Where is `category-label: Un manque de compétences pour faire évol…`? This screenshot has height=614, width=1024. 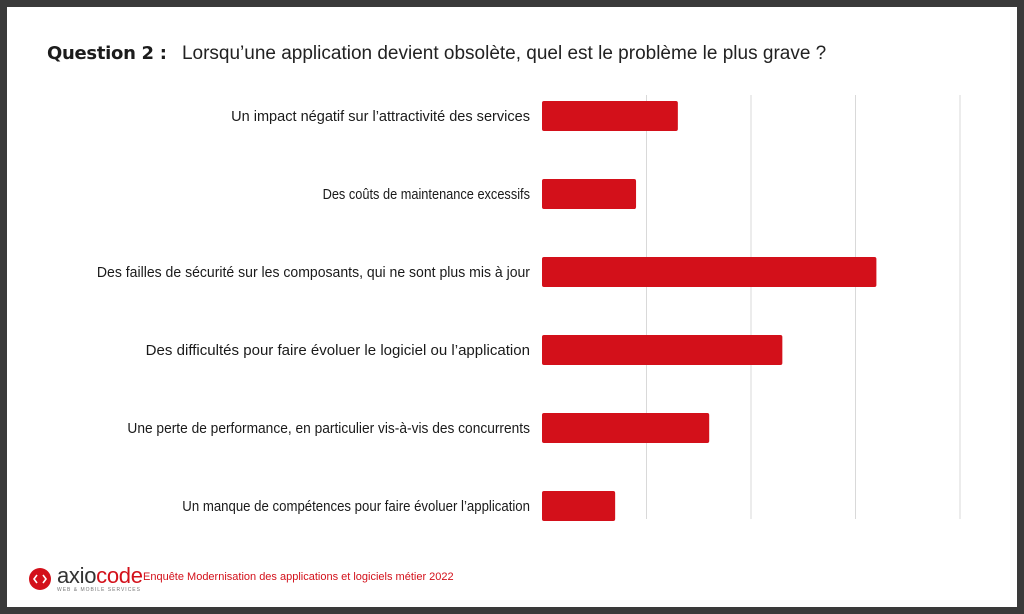
category-label: Un manque de compétences pour faire évol… is located at coordinates (356, 506).